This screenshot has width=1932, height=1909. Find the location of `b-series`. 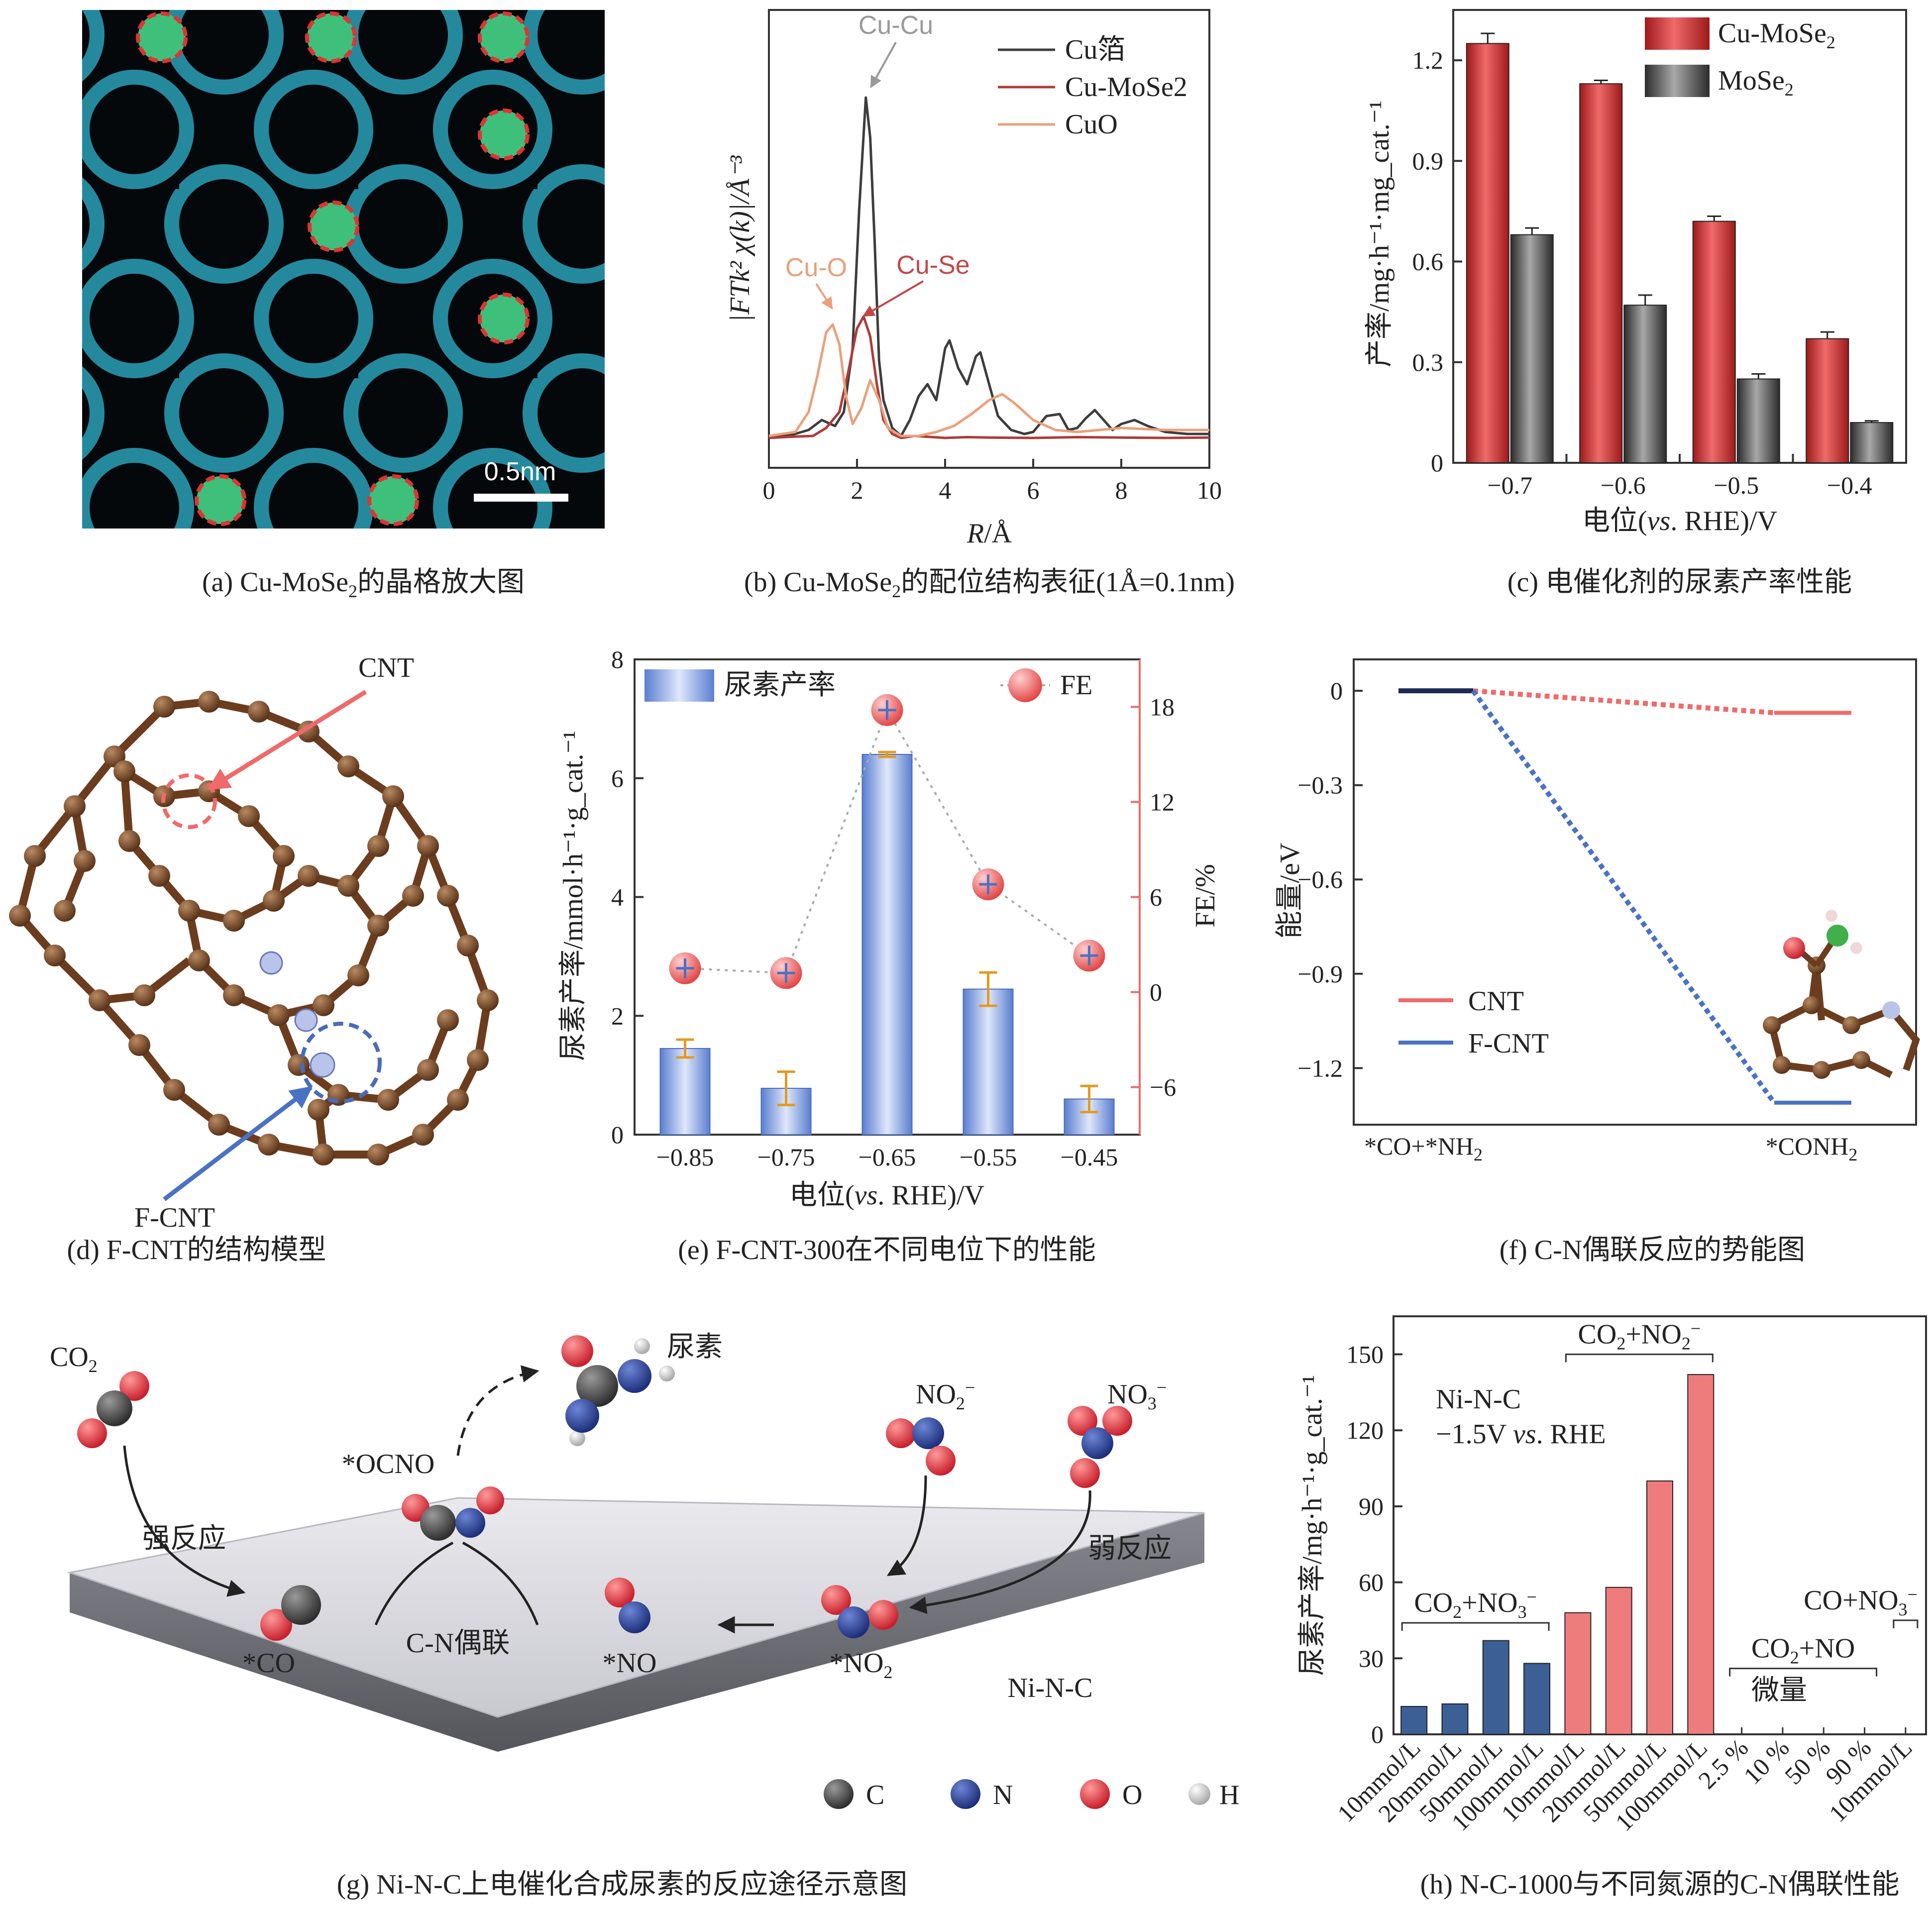

b-series is located at coordinates (989, 267).